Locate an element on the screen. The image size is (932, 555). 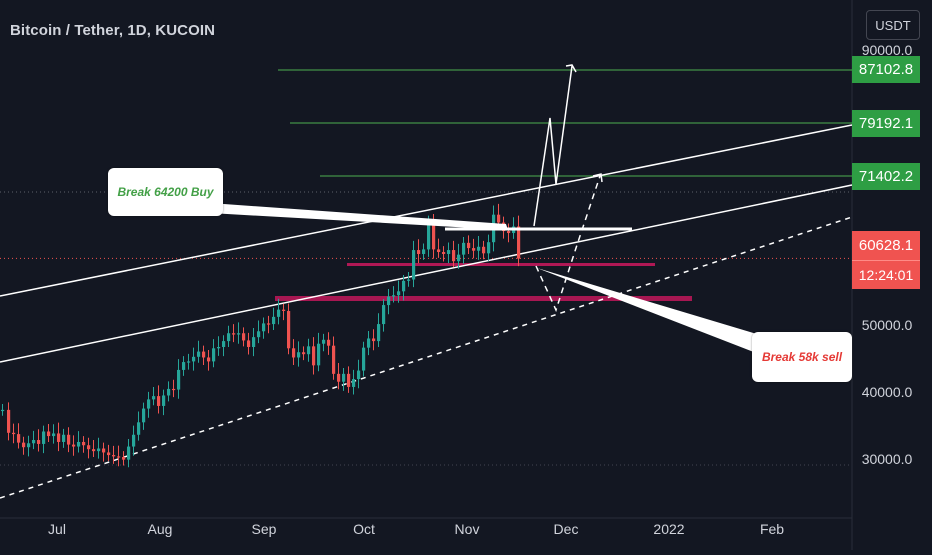
sell-annotation: Break 58k sell is located at coordinates (802, 357).